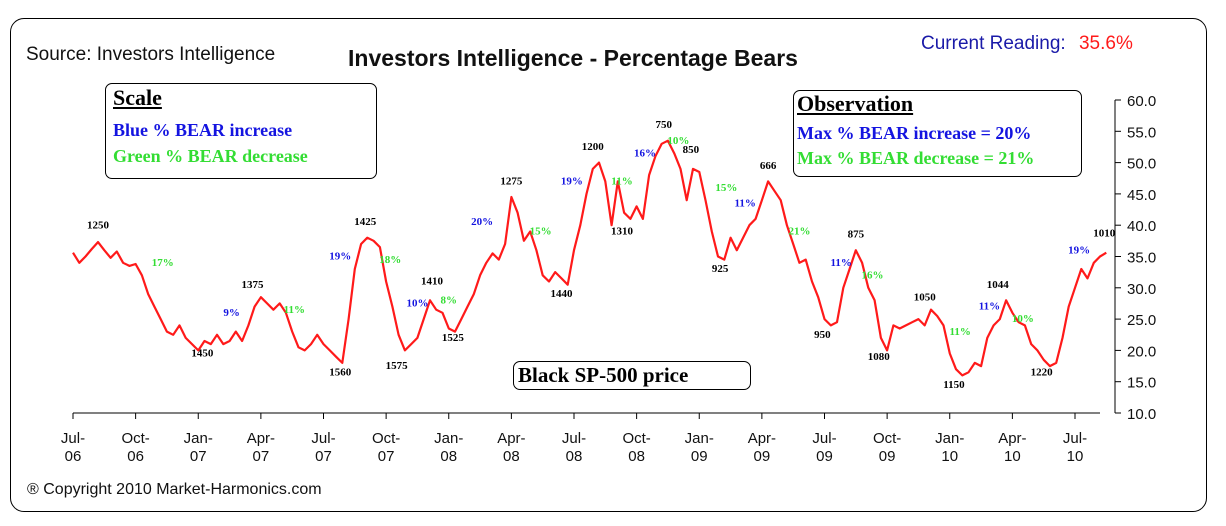 This screenshot has width=1226, height=526. Describe the element at coordinates (822, 335) in the screenshot. I see `sp500-price-label: 950` at that location.